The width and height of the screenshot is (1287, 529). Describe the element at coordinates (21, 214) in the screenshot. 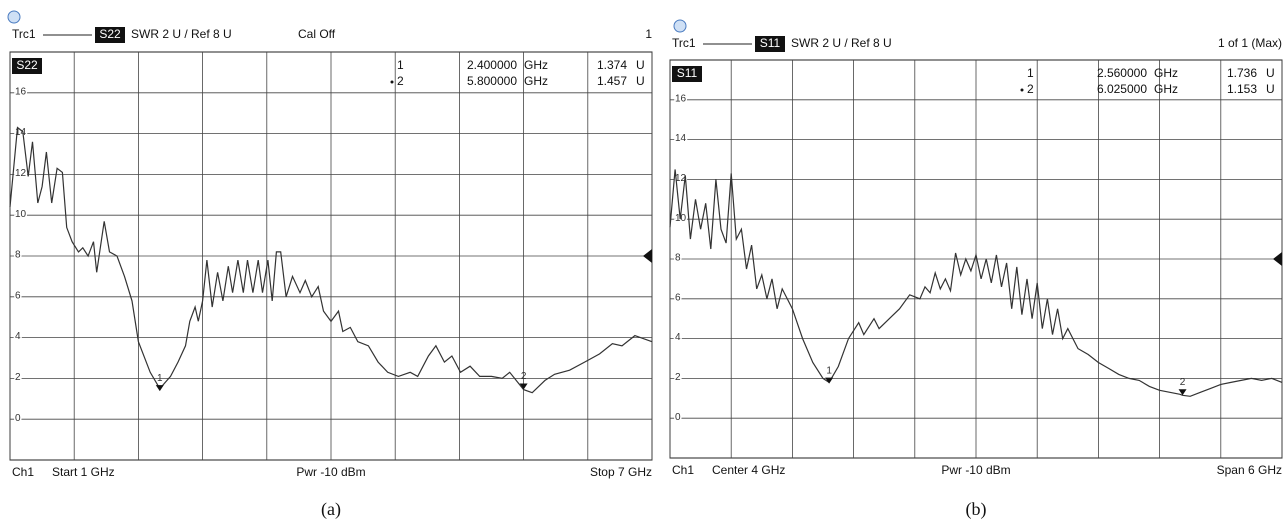

I see `y-tick-label: 10` at that location.